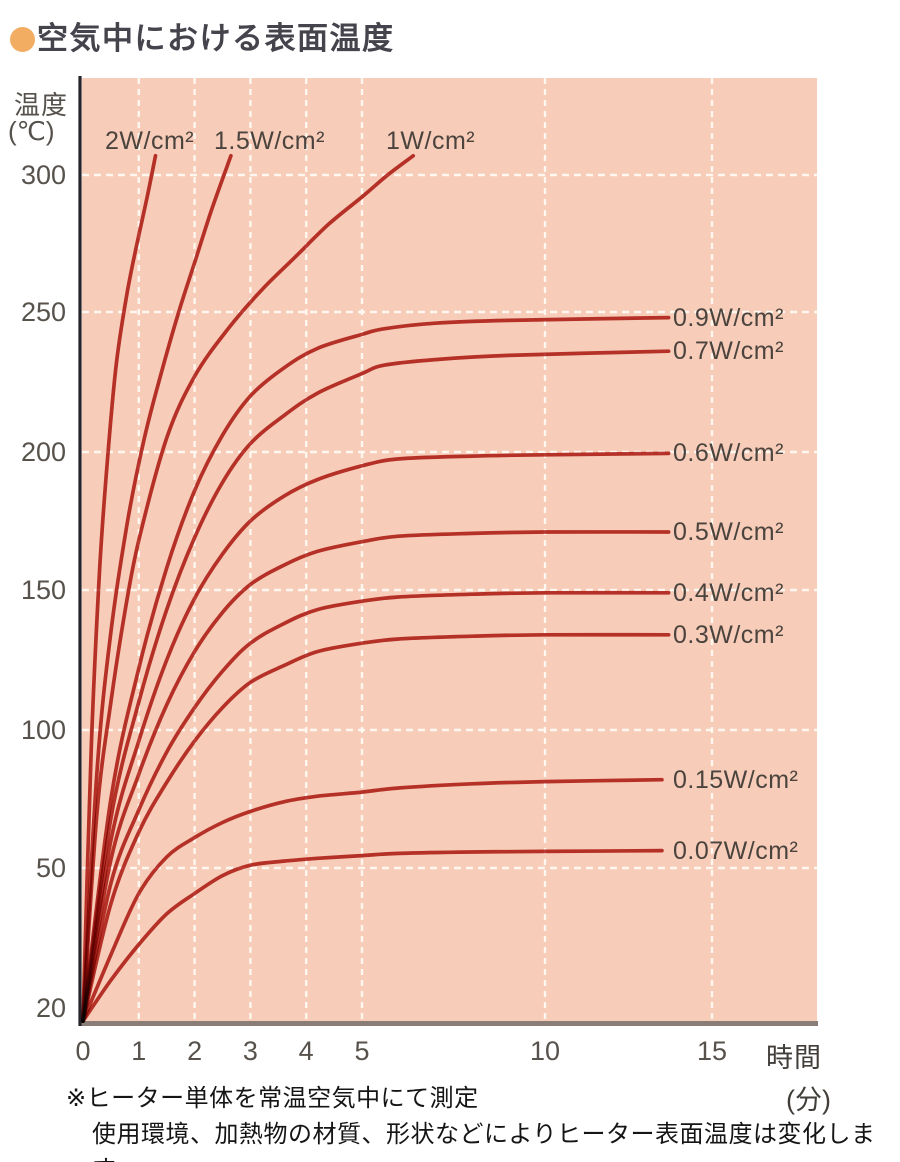  What do you see at coordinates (83, 1051) in the screenshot?
I see `x-tick-label: 0` at bounding box center [83, 1051].